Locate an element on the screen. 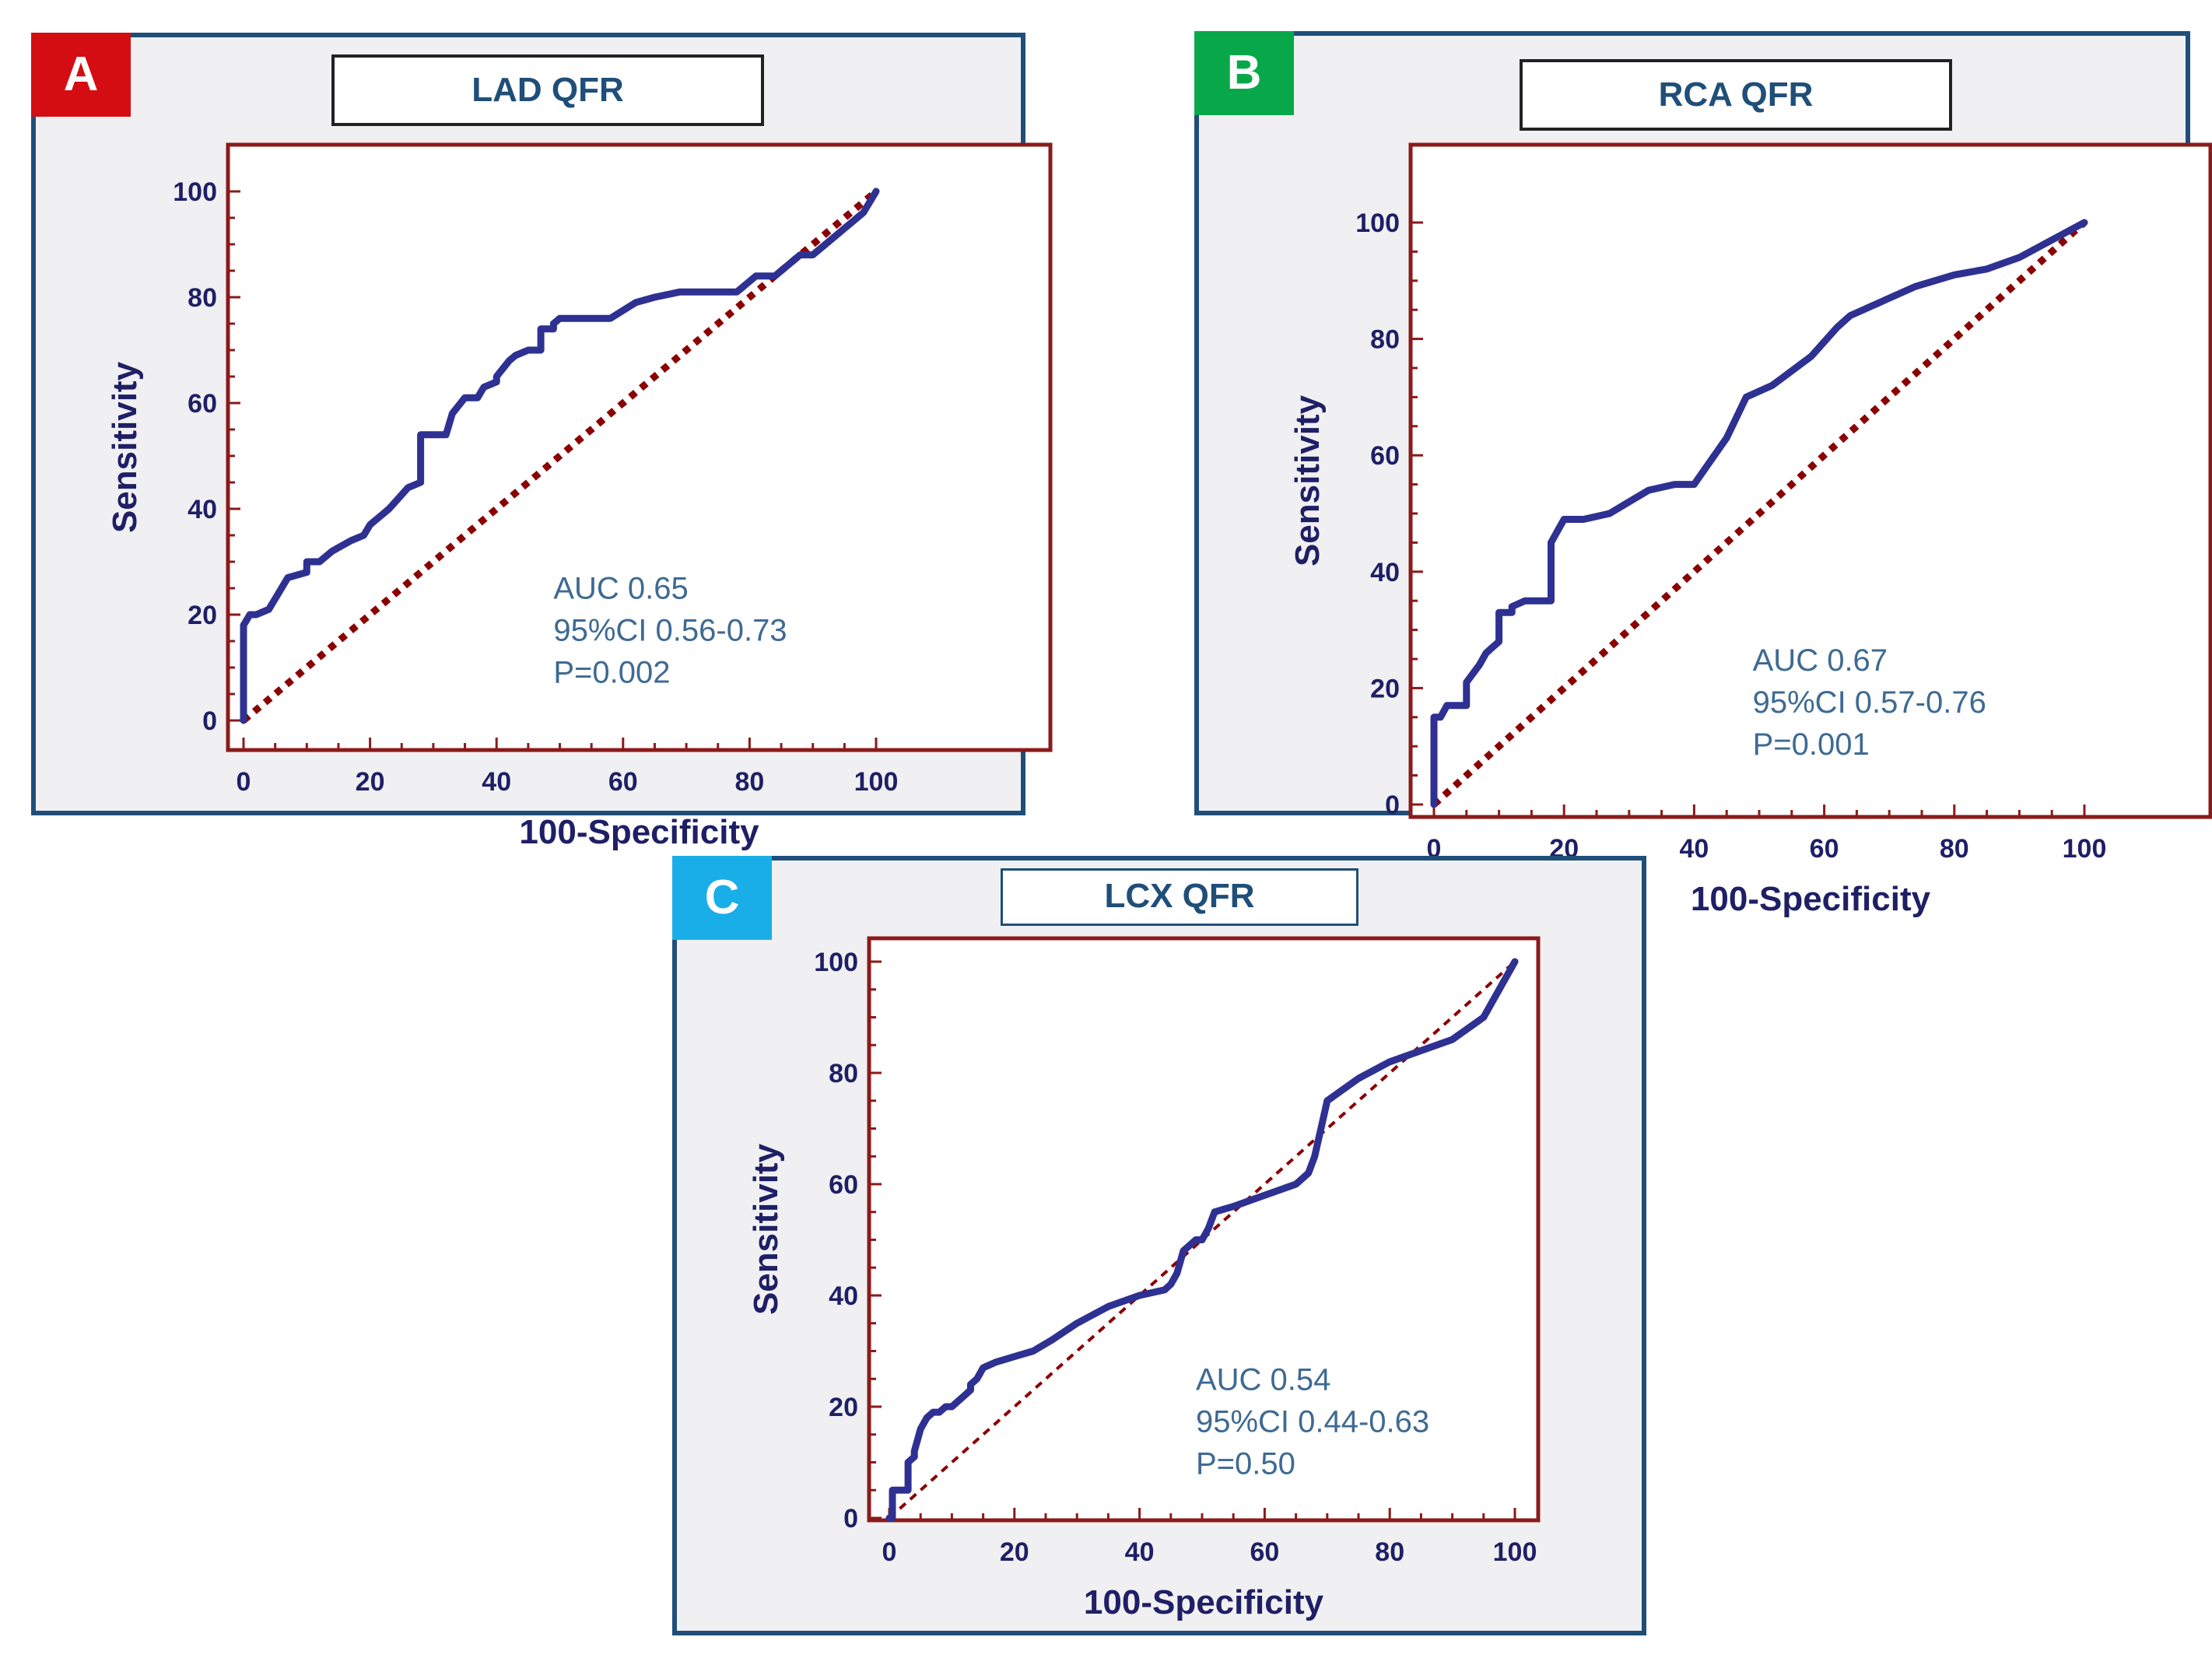  stat-annotation: P=0.002 is located at coordinates (611, 673).